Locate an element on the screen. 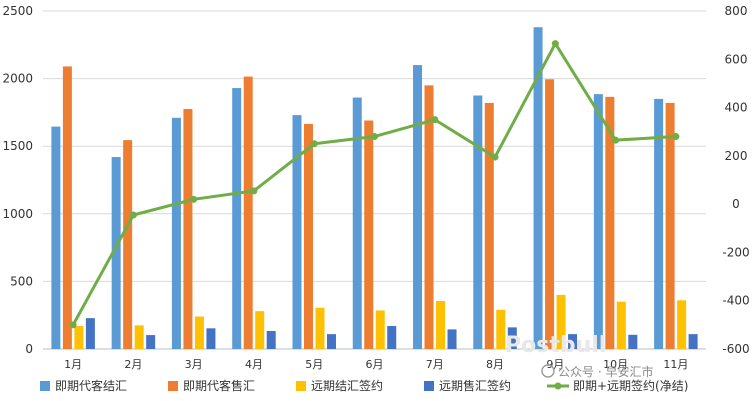 This screenshot has height=401, width=752. watermark-text: 公众号 · 早安汇市 is located at coordinates (605, 371).